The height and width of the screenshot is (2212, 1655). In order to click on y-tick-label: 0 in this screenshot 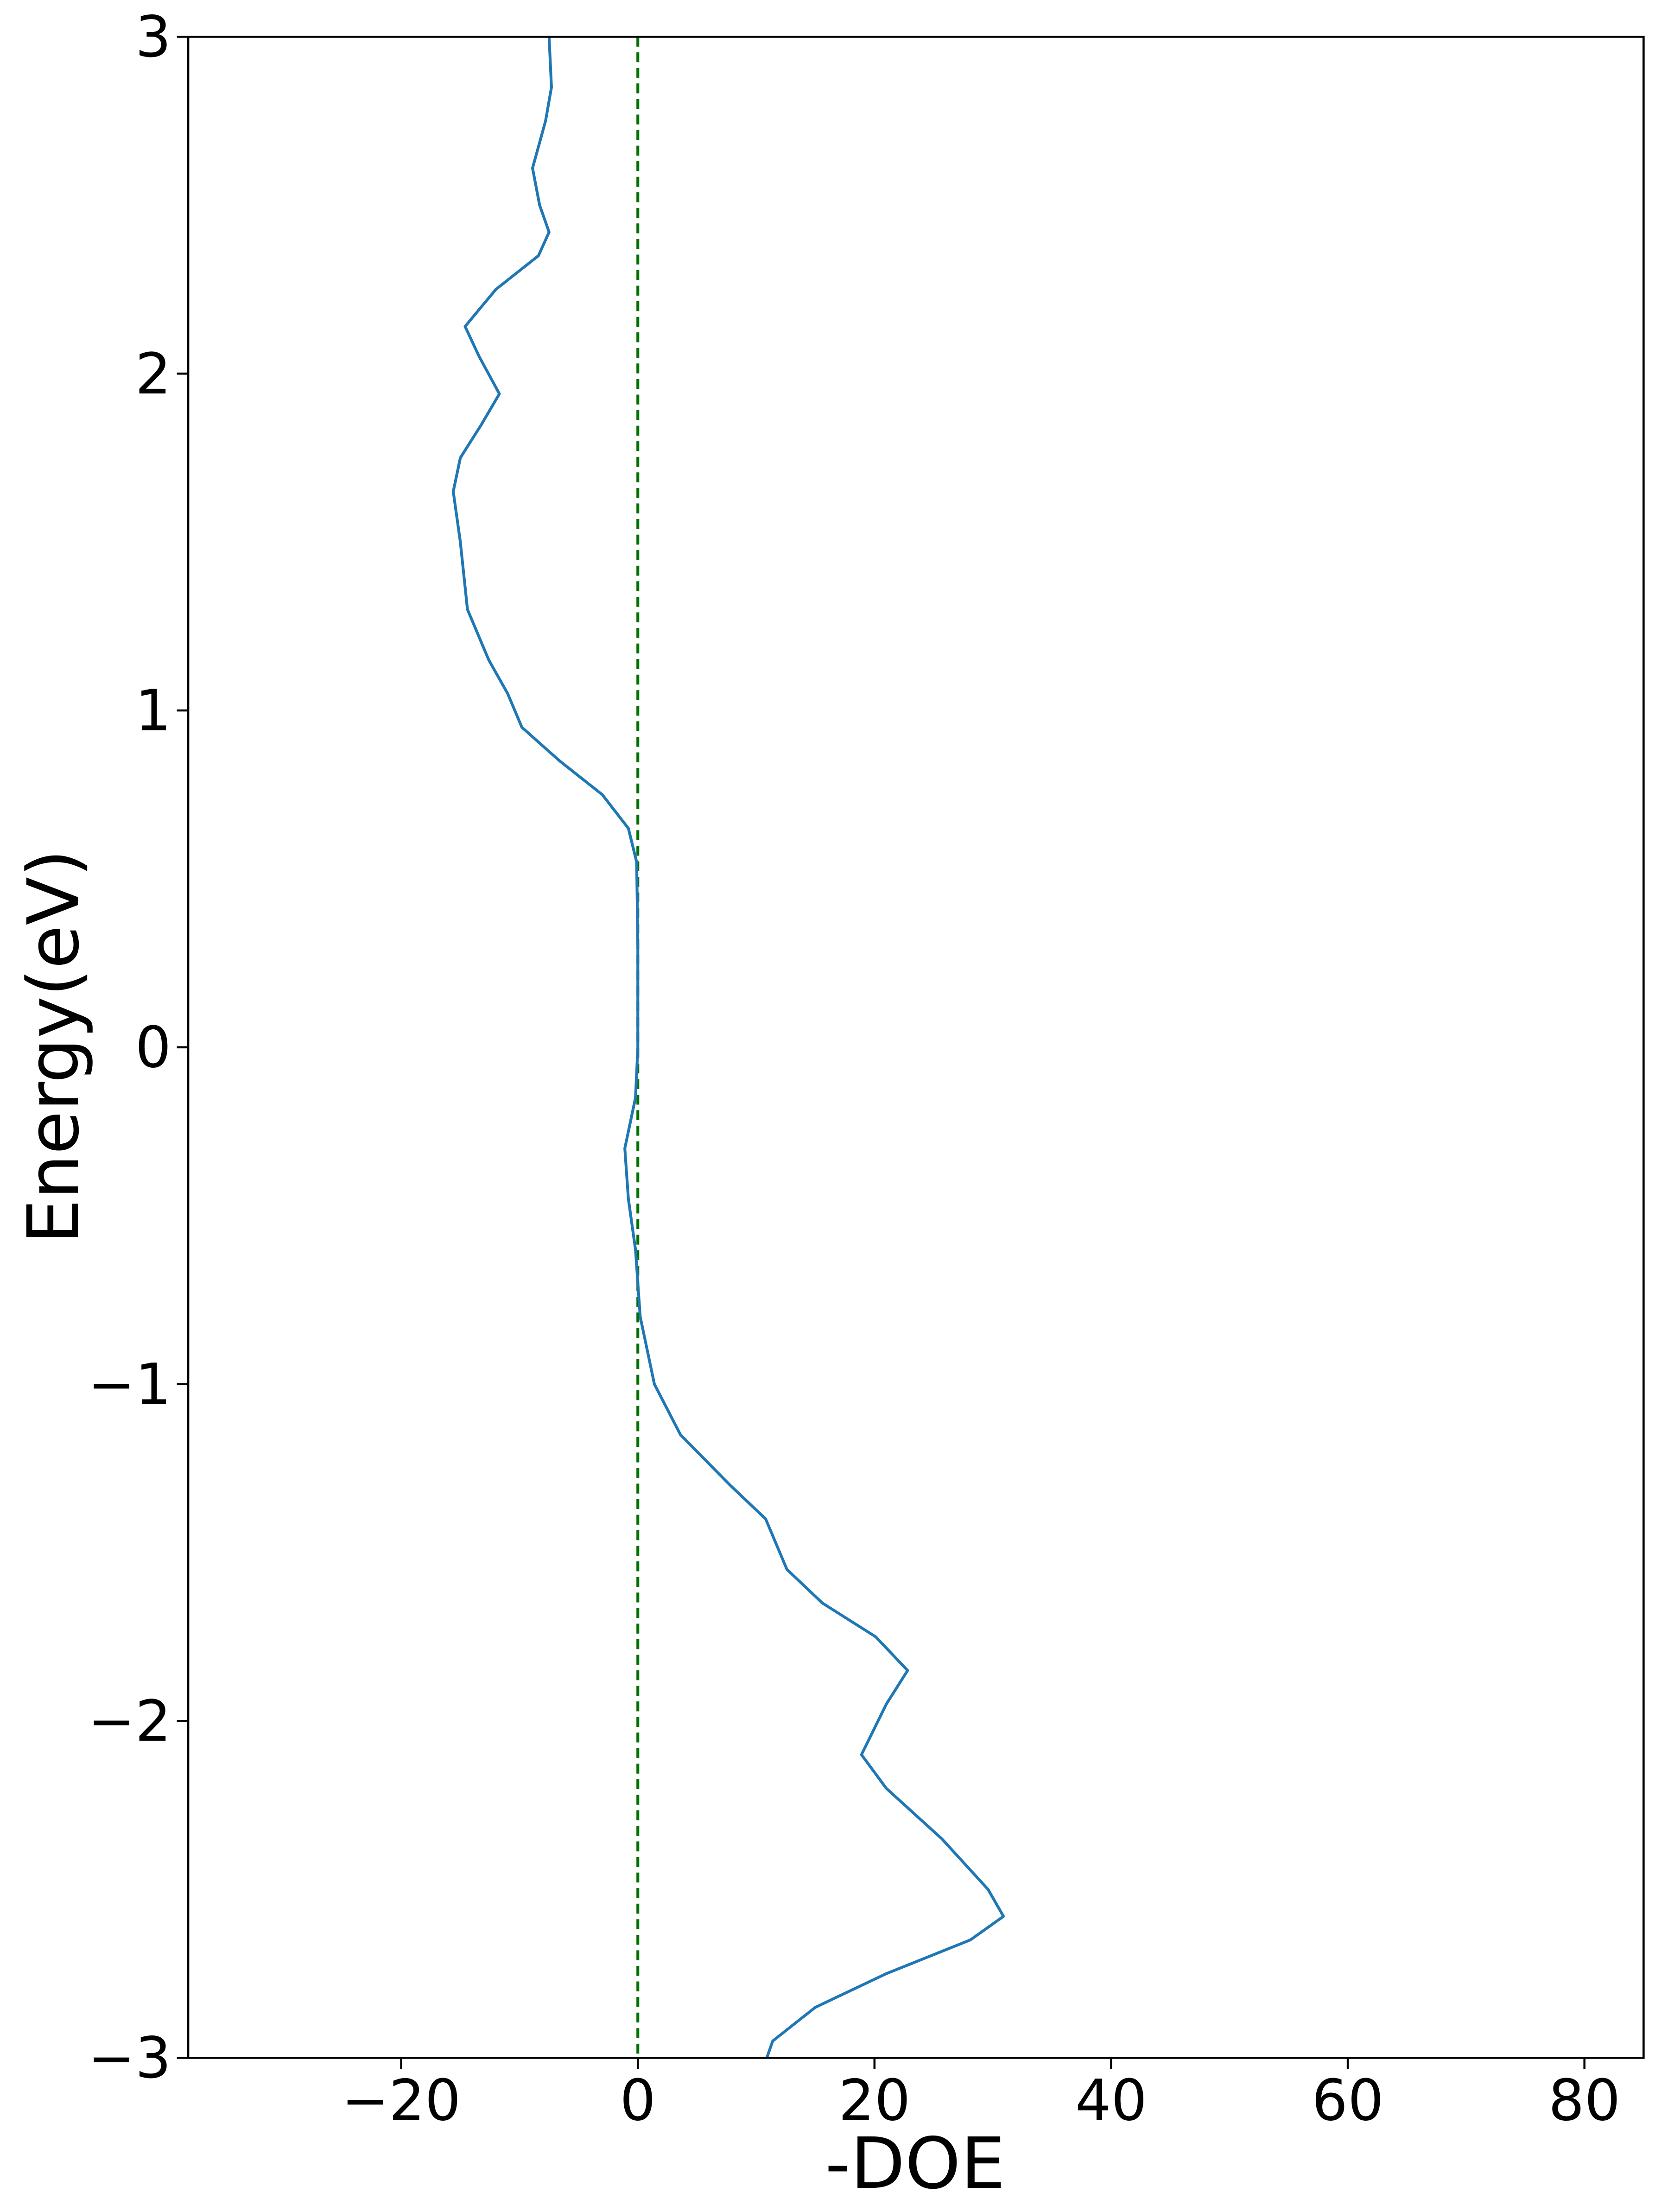, I will do `click(153, 1048)`.